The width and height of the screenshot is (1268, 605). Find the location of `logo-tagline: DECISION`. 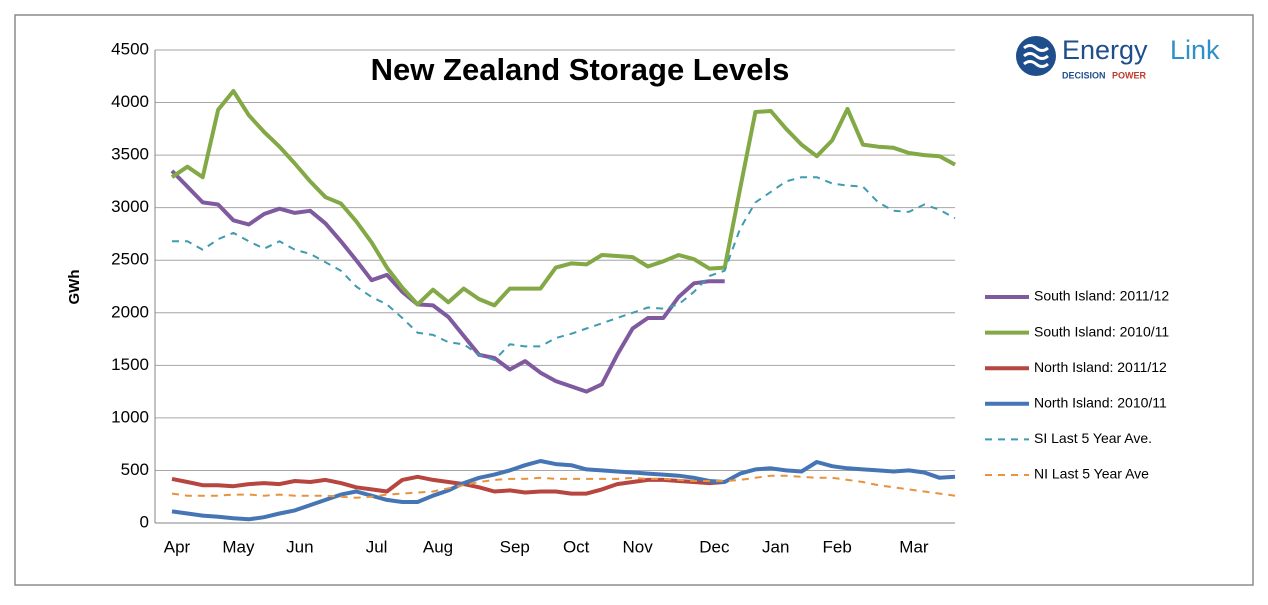

logo-tagline: DECISION is located at coordinates (1084, 75).